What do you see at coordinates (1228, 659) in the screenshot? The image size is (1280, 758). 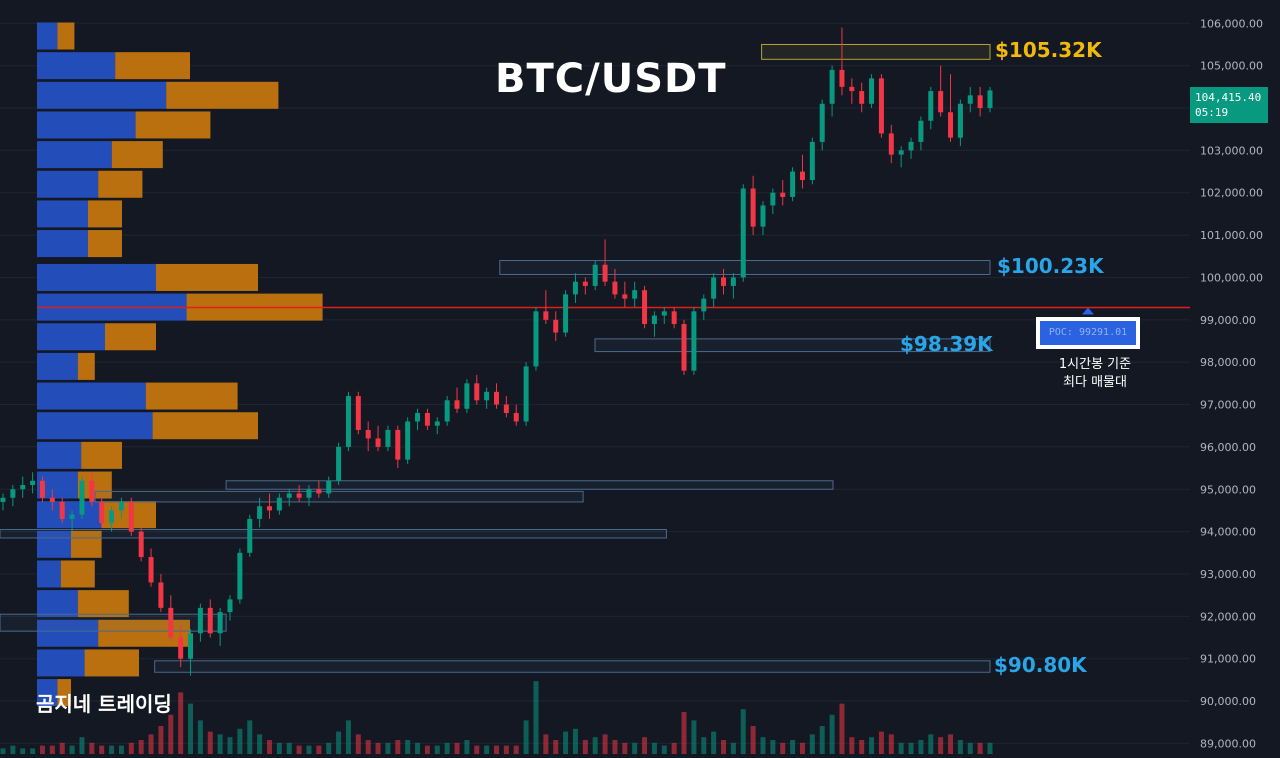 I see `y-tick-label: 91,000.00` at bounding box center [1228, 659].